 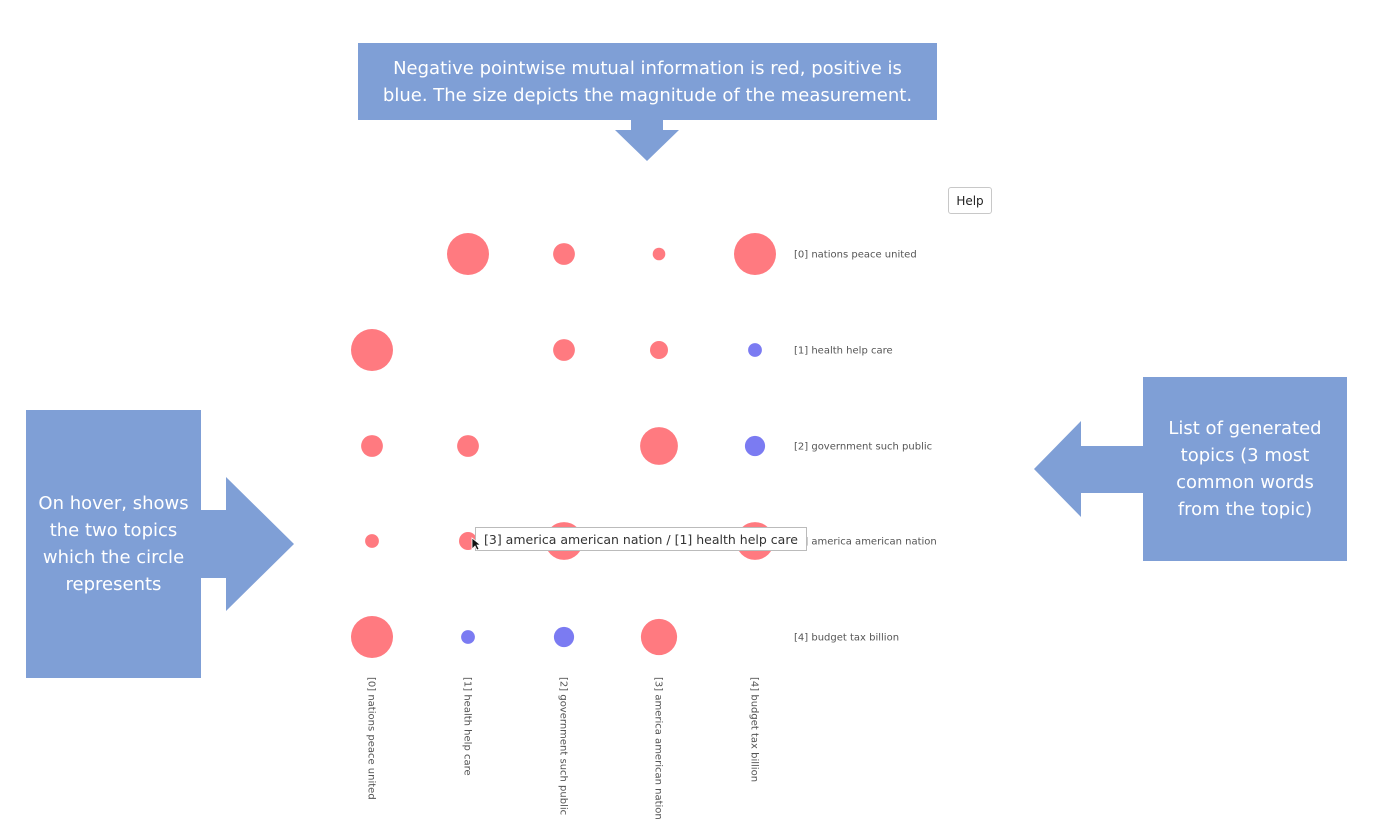 I want to click on col-label-topic-4: [4] budget tax billion, so click(x=754, y=729).